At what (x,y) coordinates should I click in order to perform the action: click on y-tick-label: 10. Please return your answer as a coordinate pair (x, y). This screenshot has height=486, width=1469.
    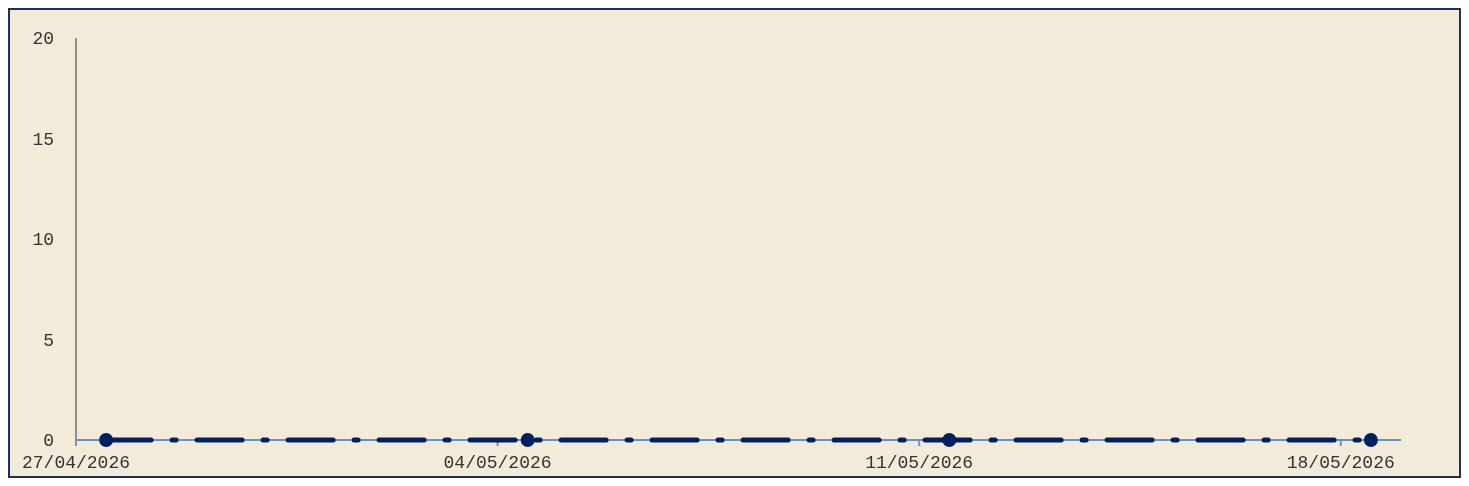
    Looking at the image, I should click on (43, 240).